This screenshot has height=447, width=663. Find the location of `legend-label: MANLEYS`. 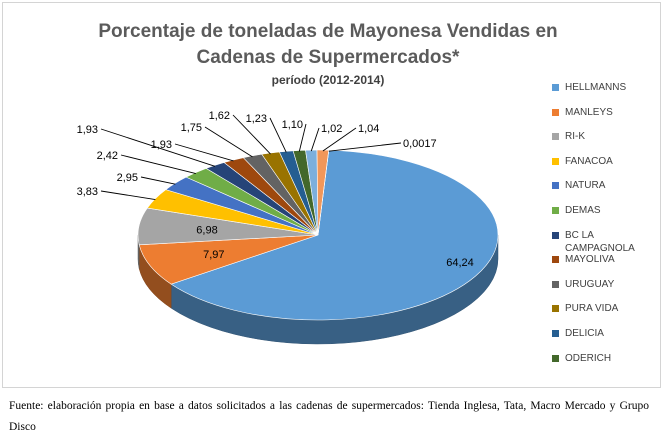

legend-label: MANLEYS is located at coordinates (589, 112).